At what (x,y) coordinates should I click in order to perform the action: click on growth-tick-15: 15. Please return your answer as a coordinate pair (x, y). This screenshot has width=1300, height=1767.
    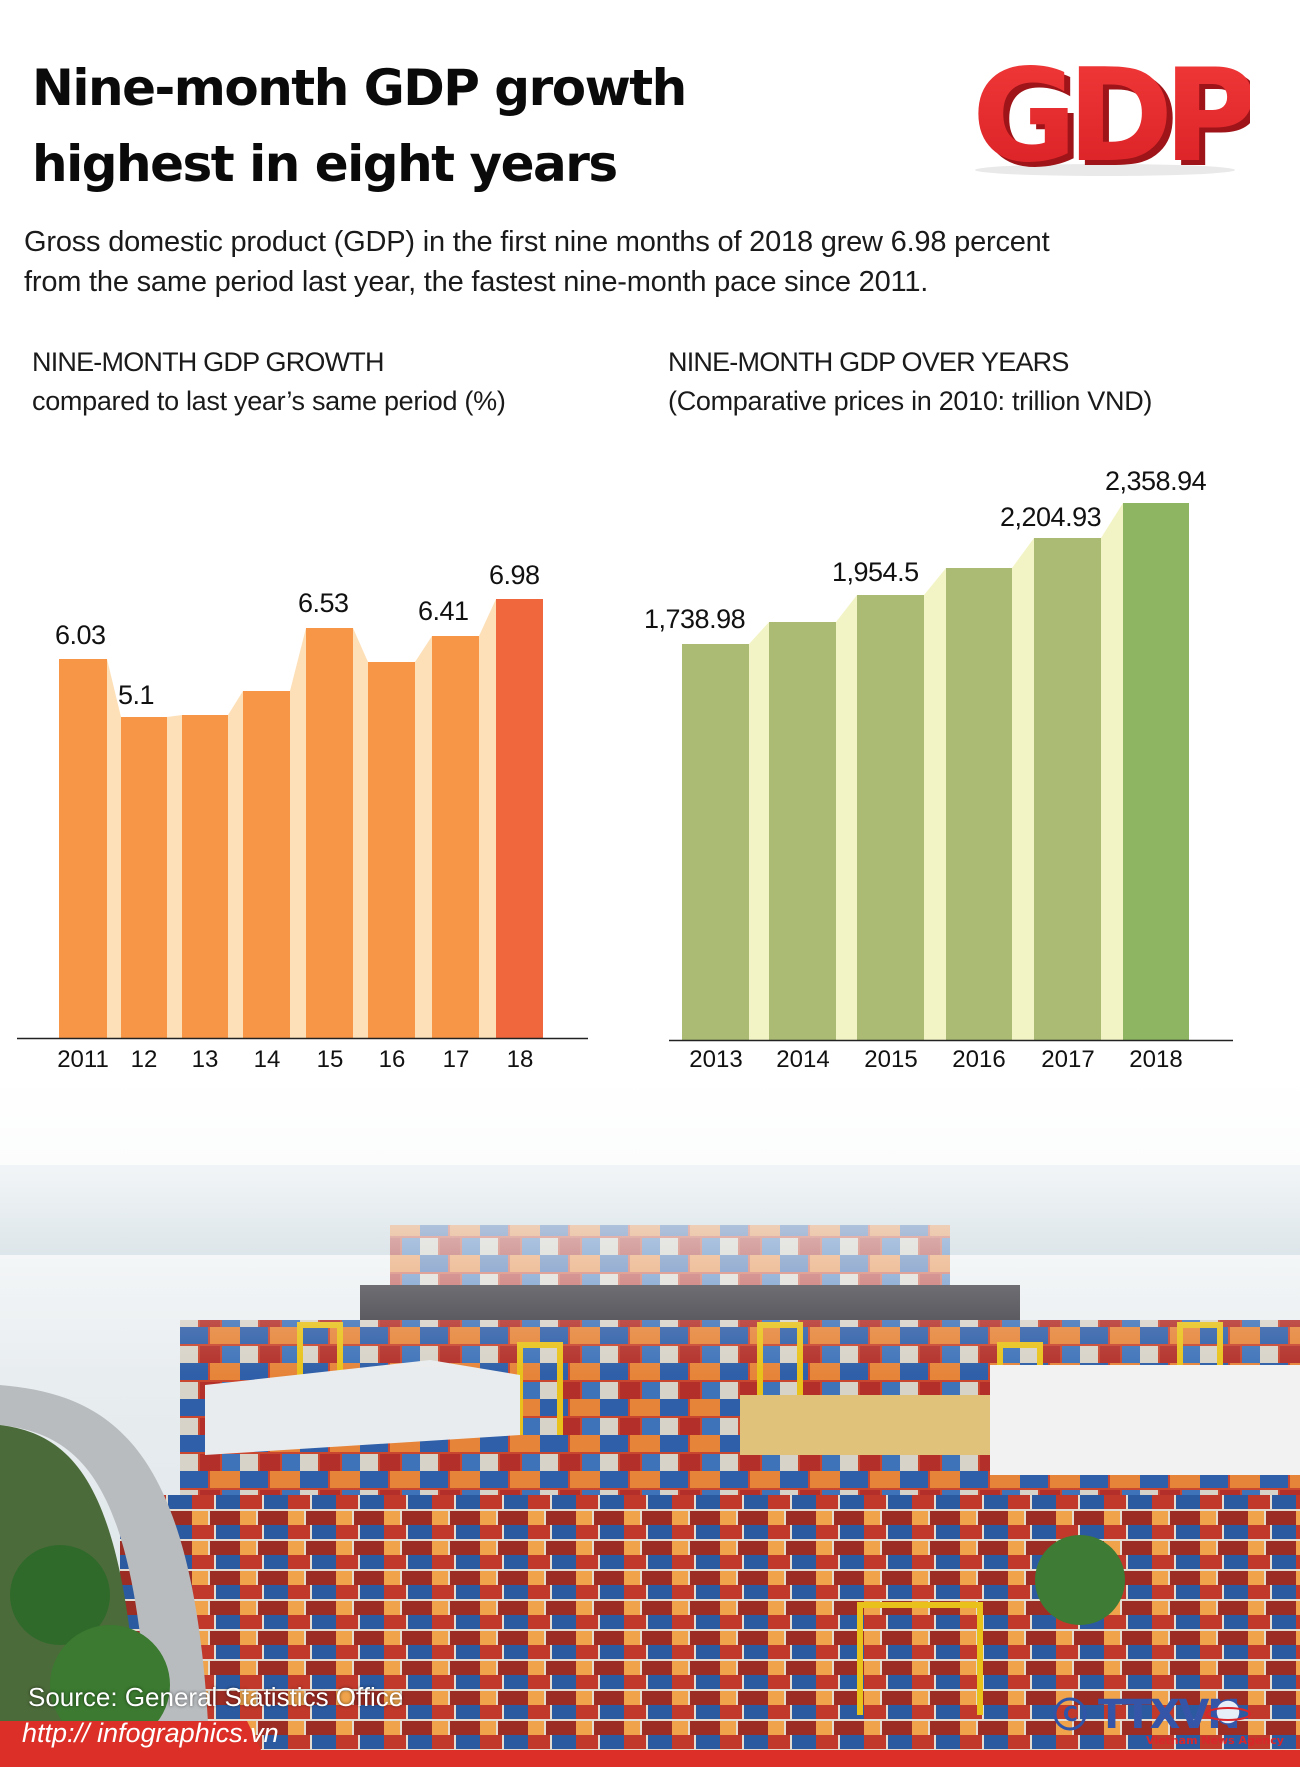
    Looking at the image, I should click on (330, 1059).